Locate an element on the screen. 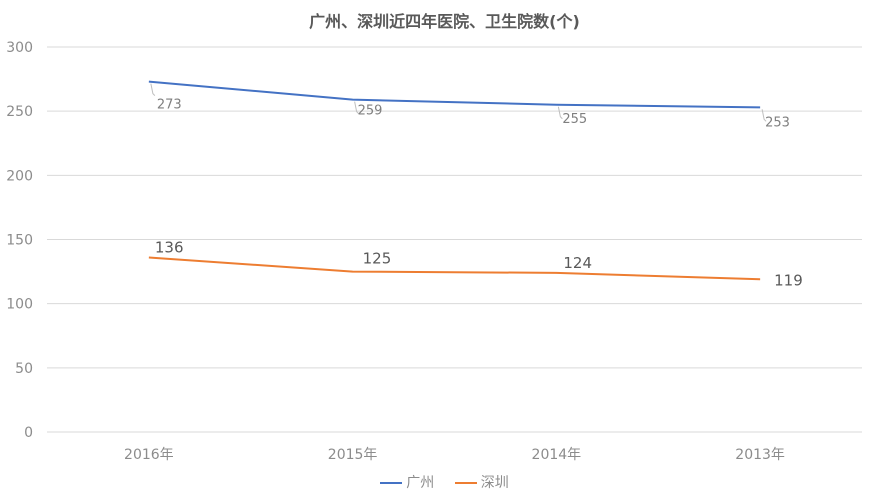 The image size is (889, 500). y-tick-label-250: 250 is located at coordinates (19, 112).